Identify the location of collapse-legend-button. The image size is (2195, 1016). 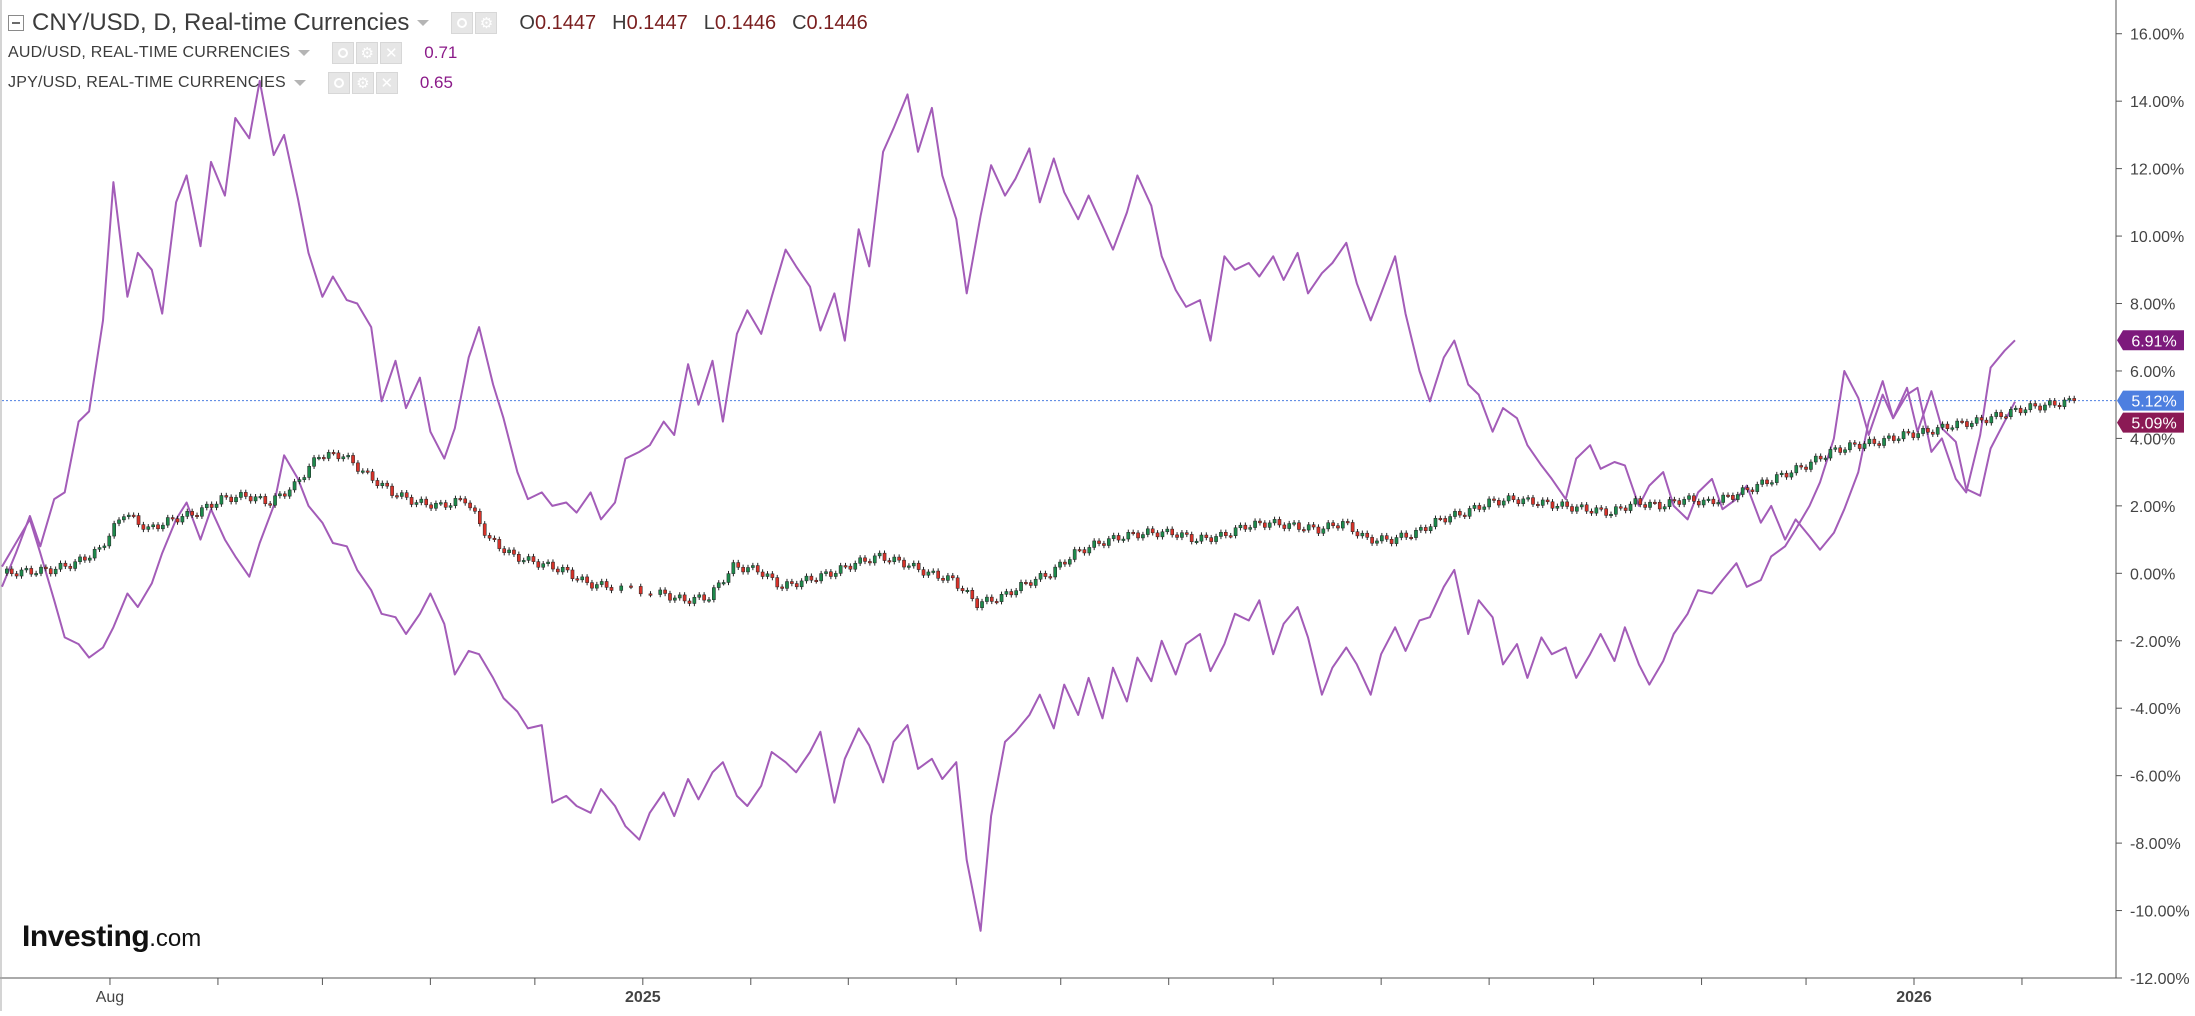
(16, 23).